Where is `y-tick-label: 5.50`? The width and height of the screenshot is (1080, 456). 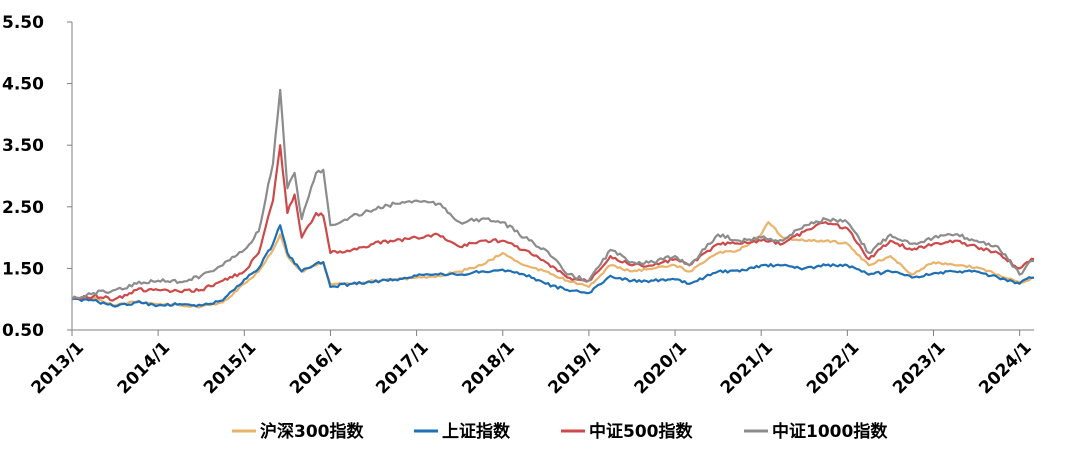 y-tick-label: 5.50 is located at coordinates (23, 23).